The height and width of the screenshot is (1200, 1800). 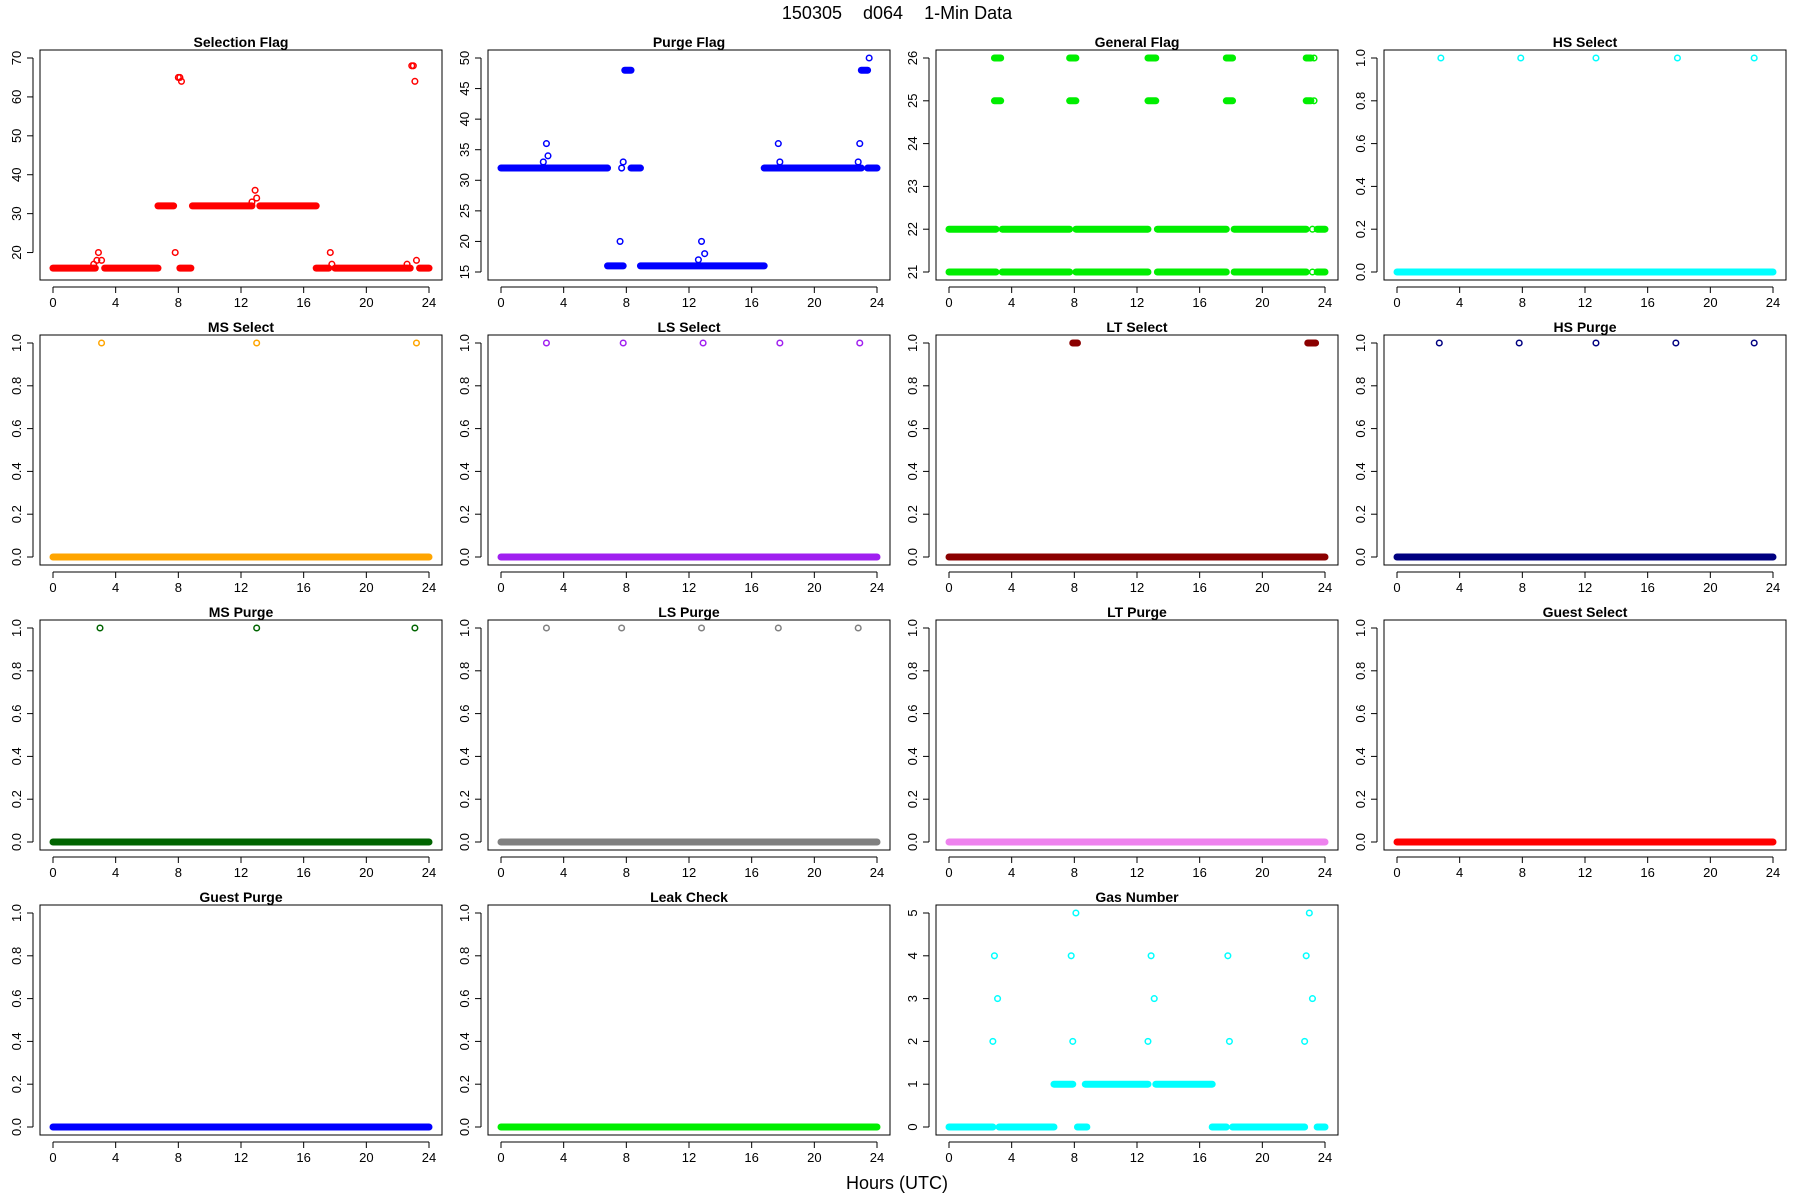 What do you see at coordinates (948, 1157) in the screenshot?
I see `x-tick-label: 0` at bounding box center [948, 1157].